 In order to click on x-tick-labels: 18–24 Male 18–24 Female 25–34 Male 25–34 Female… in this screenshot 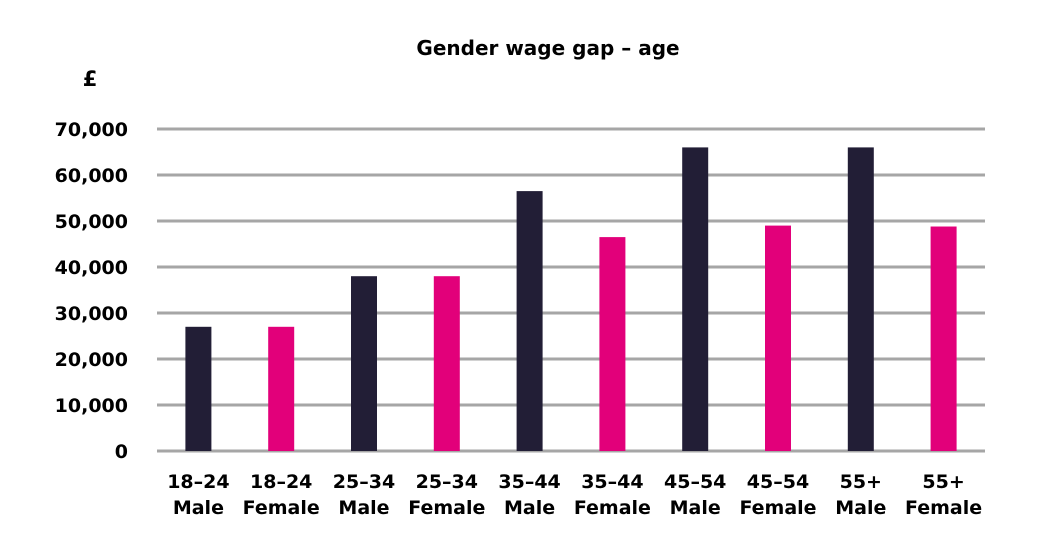, I will do `click(574, 495)`.